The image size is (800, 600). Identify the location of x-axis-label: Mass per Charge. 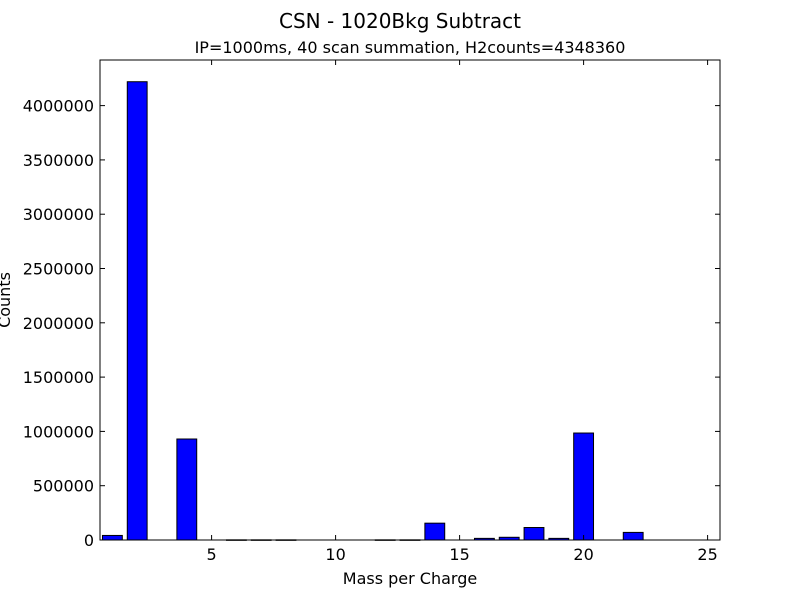
(410, 578).